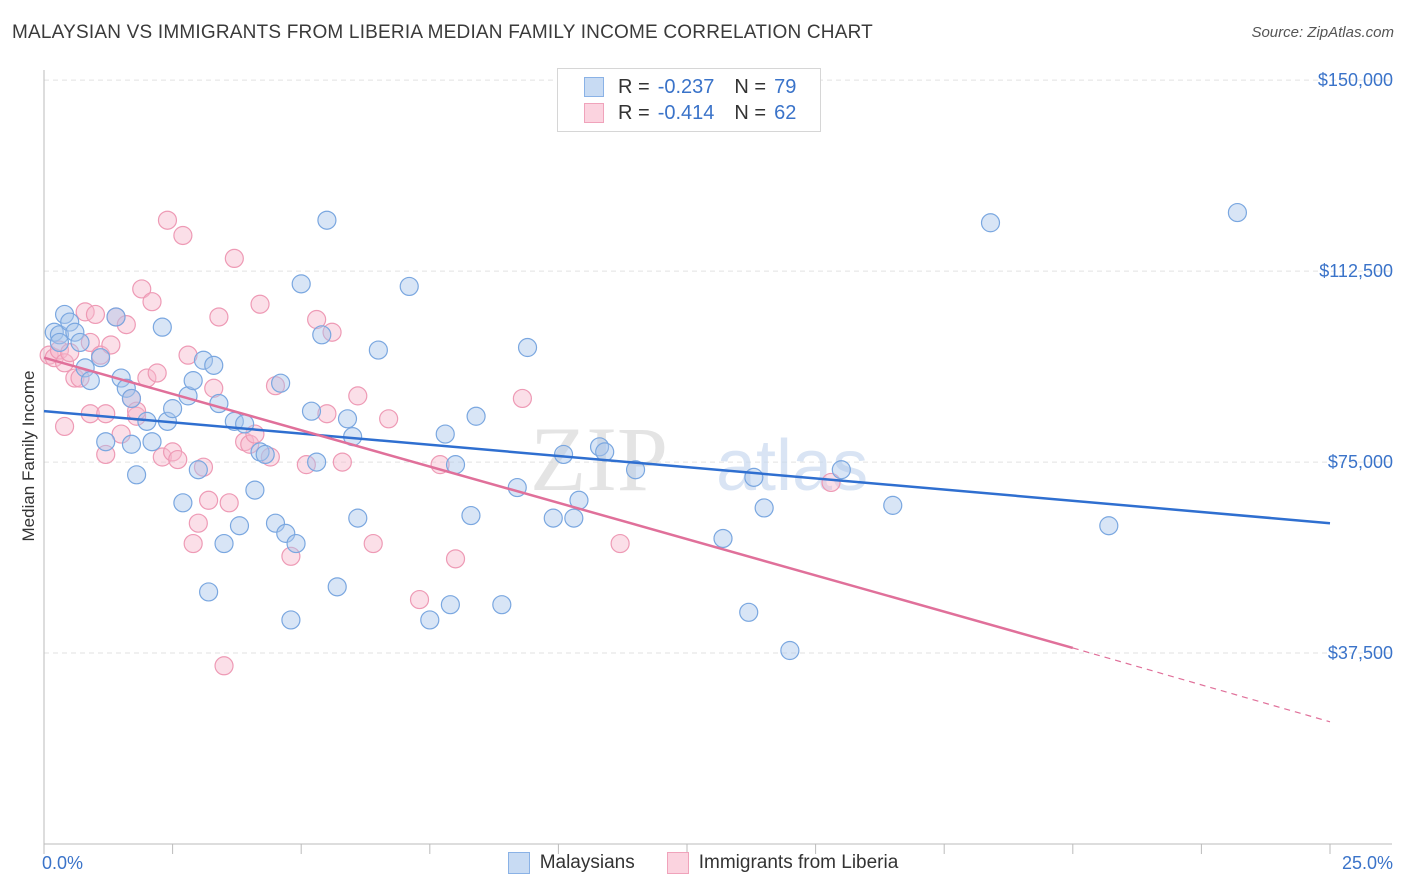 The width and height of the screenshot is (1406, 892). What do you see at coordinates (686, 112) in the screenshot?
I see `r-value: -0.414` at bounding box center [686, 112].